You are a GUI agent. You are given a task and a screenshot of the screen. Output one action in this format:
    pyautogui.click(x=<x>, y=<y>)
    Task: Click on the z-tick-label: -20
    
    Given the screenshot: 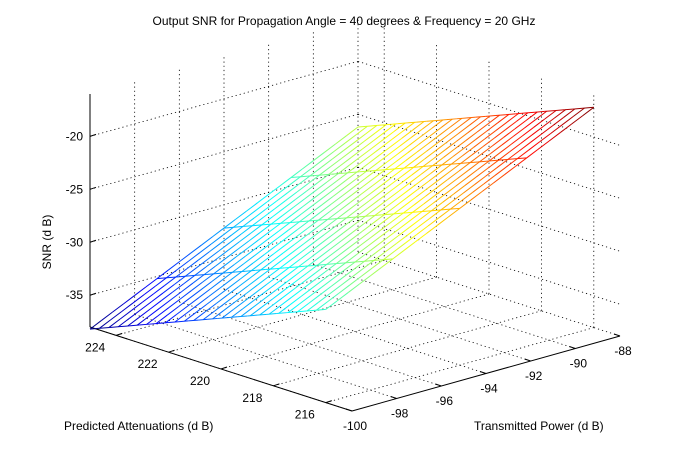 What is the action you would take?
    pyautogui.click(x=75, y=136)
    